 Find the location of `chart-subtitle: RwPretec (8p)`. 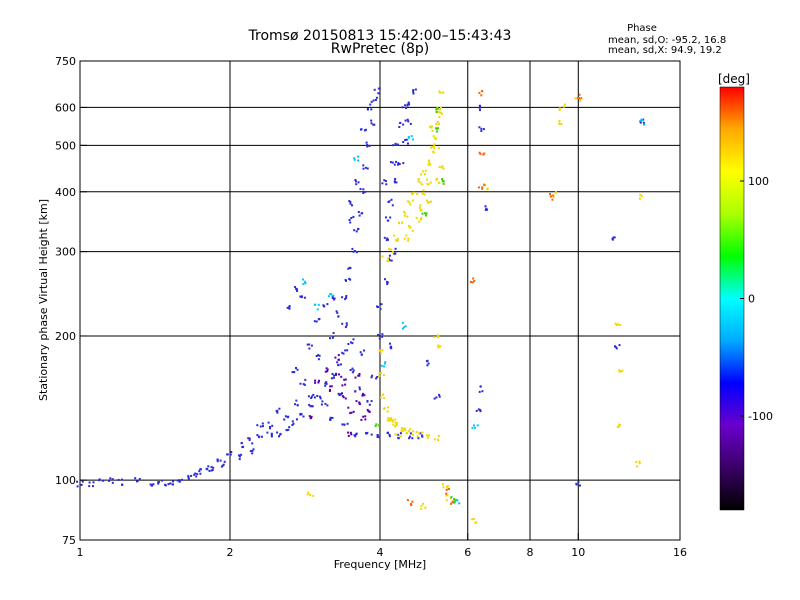

chart-subtitle: RwPretec (8p) is located at coordinates (380, 49).